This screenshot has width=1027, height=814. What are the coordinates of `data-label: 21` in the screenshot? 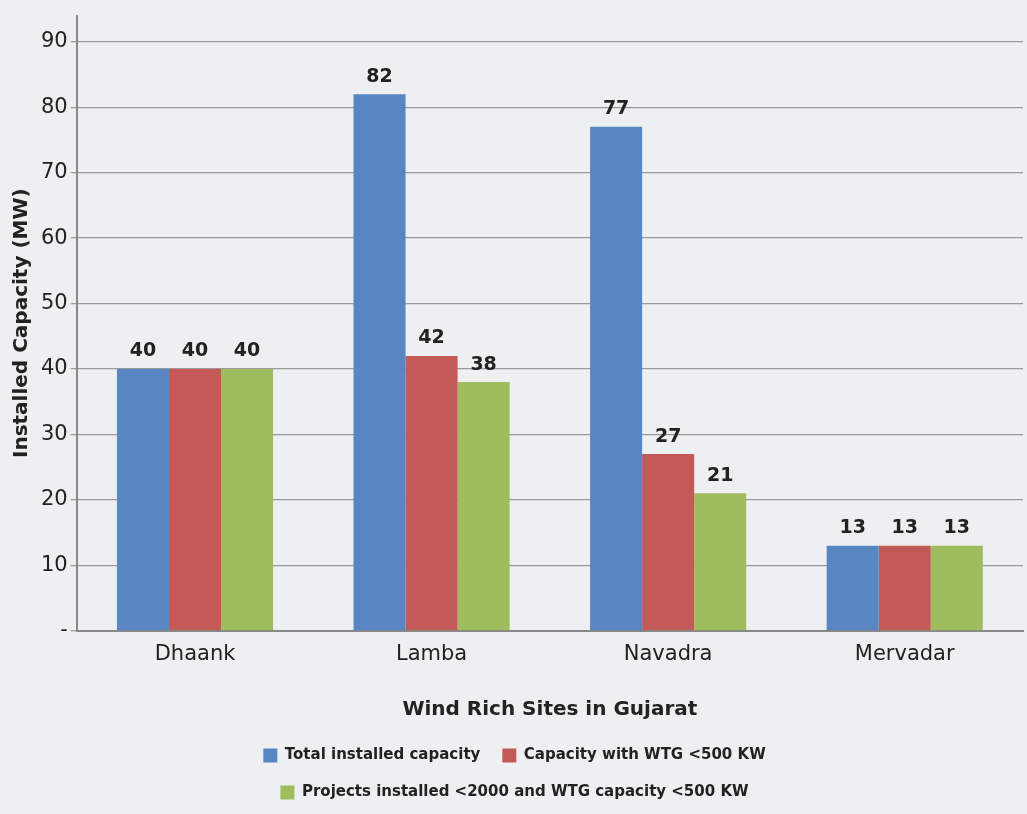 It's located at (720, 473).